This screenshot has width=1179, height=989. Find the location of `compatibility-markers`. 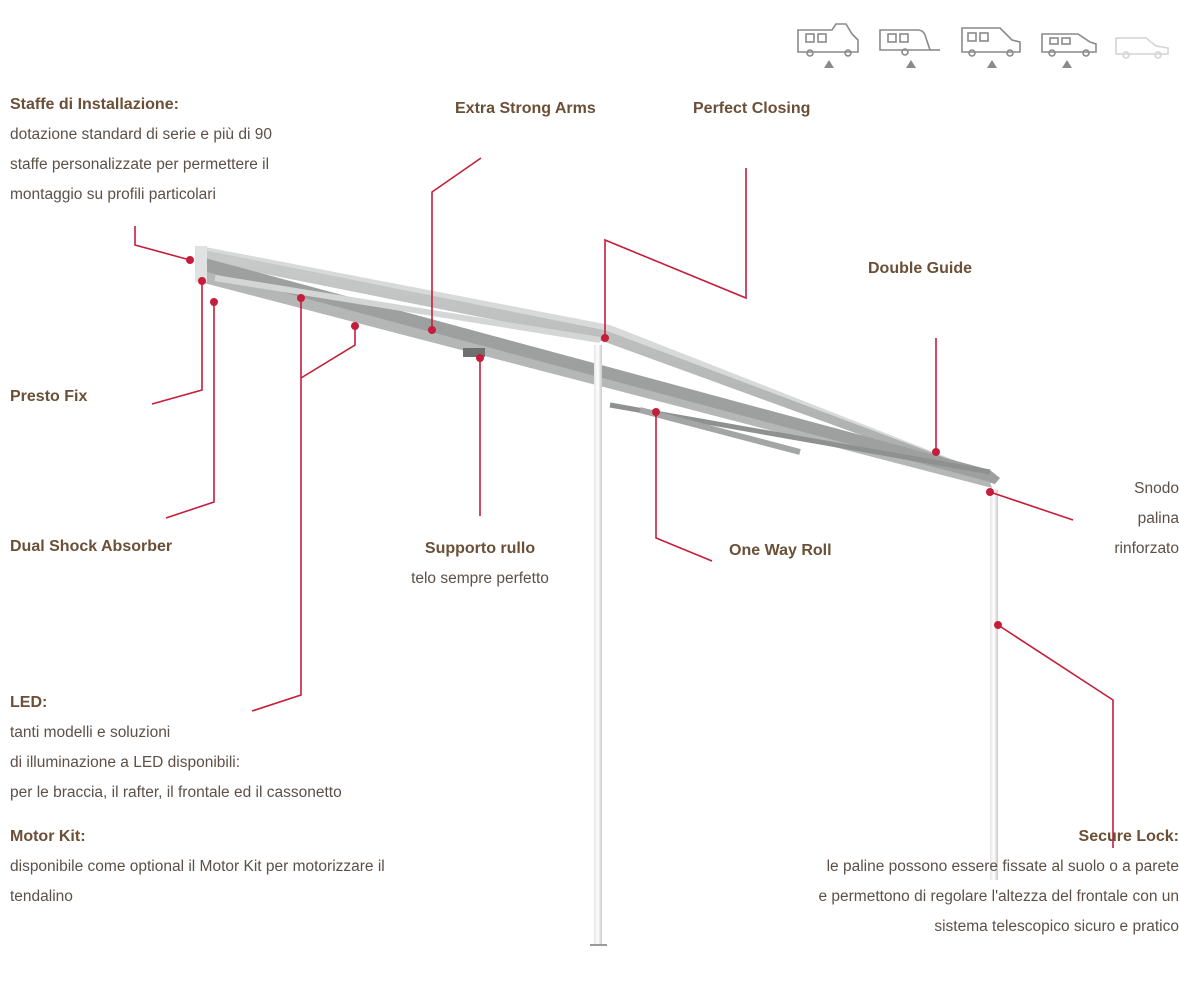

compatibility-markers is located at coordinates (948, 64).